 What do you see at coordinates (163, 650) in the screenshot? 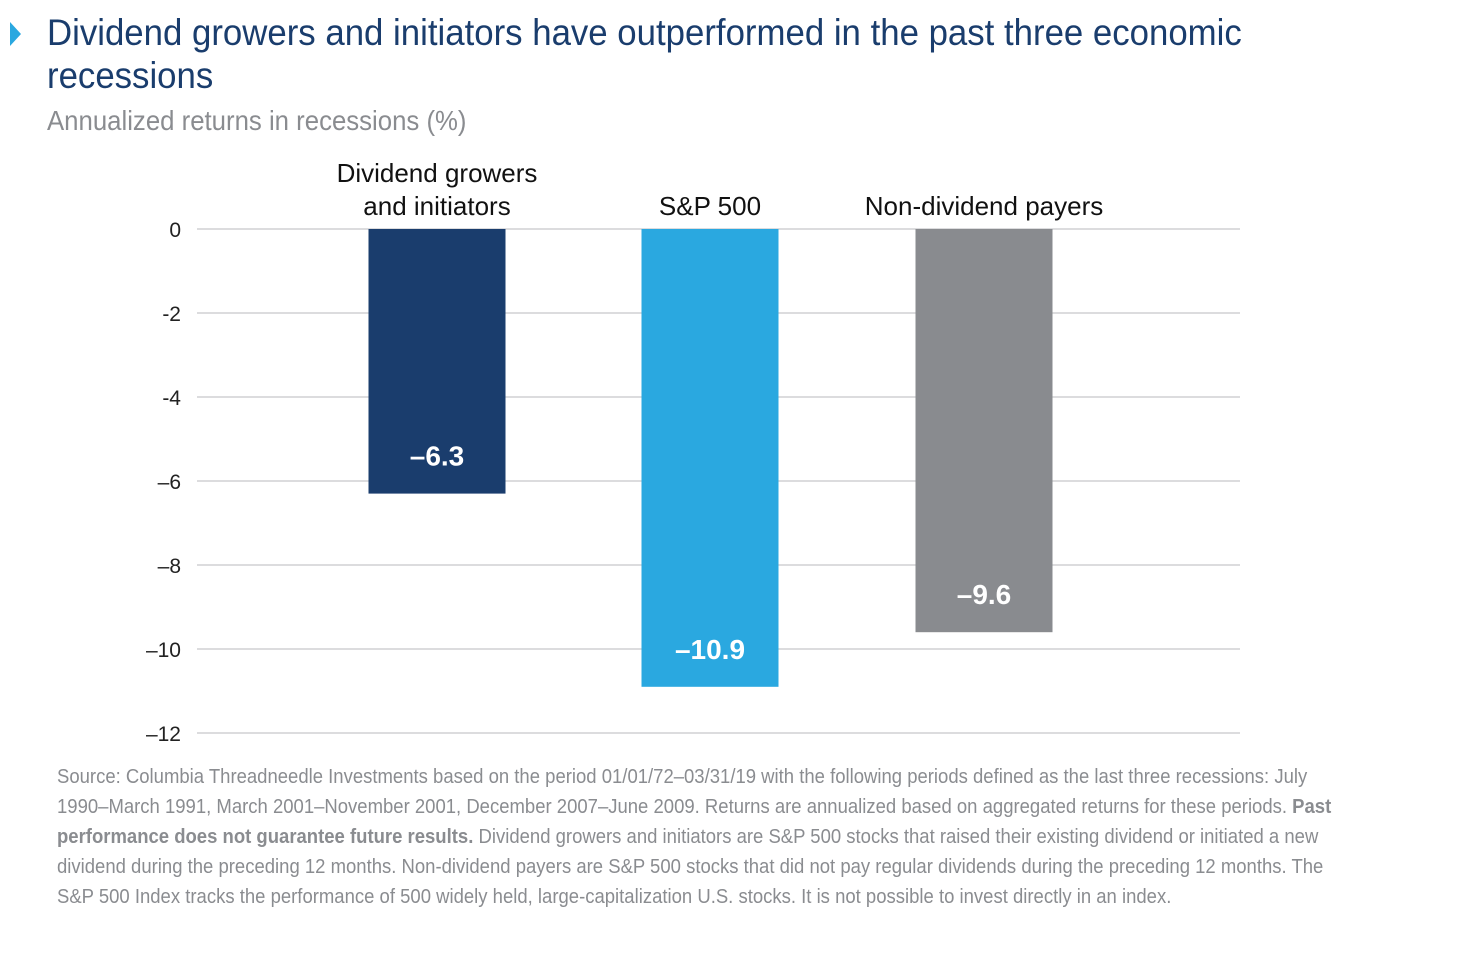
I see `y-tick-label: –10` at bounding box center [163, 650].